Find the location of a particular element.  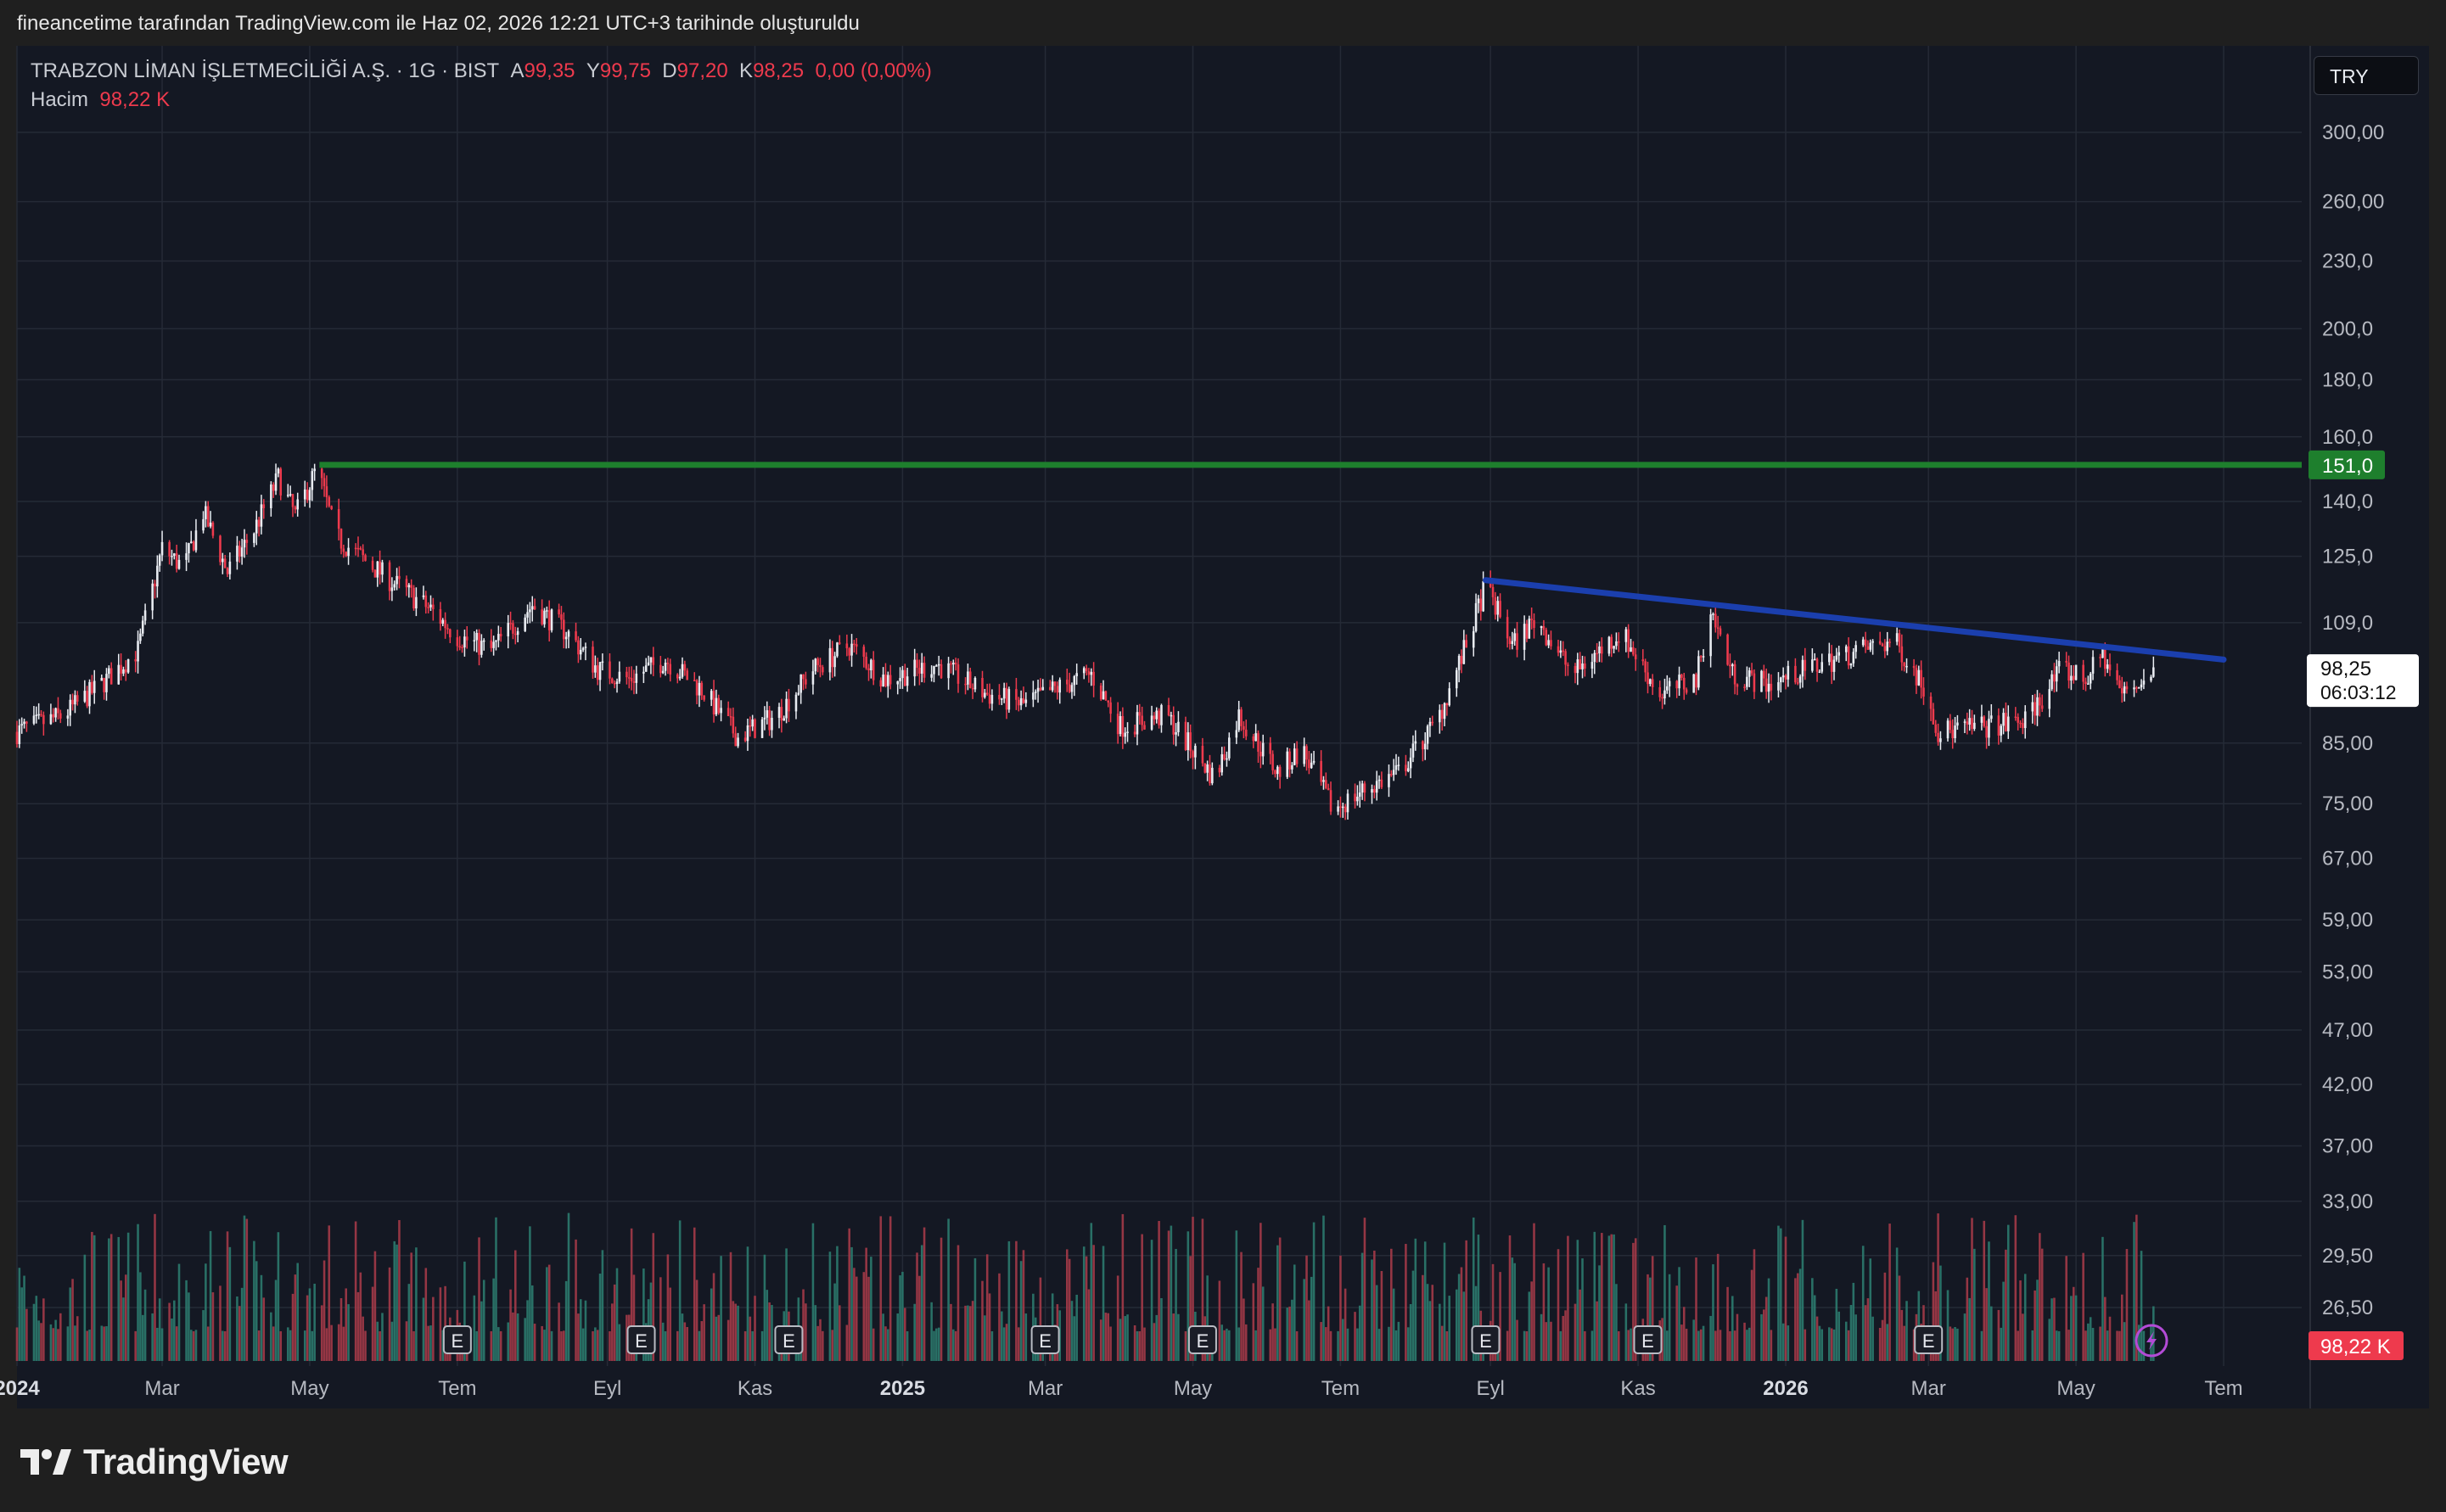

trend-line is located at coordinates (1854, 620).